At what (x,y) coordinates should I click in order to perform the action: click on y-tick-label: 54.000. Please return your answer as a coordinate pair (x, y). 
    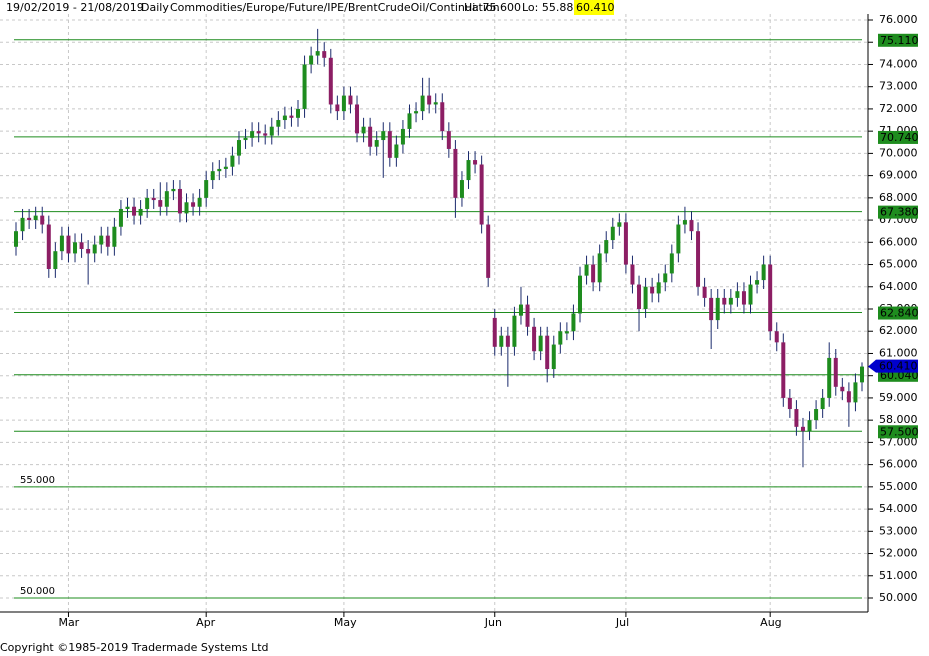
    Looking at the image, I should click on (898, 508).